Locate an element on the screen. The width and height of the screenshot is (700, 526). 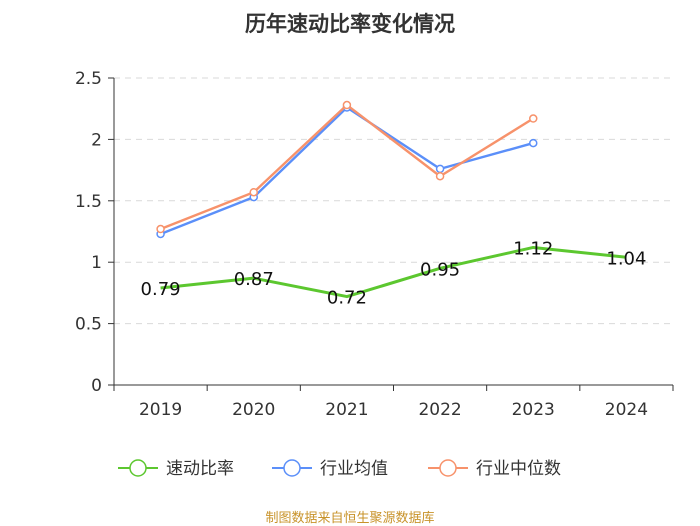
y-tick-label: 1.5 is located at coordinates (88, 202).